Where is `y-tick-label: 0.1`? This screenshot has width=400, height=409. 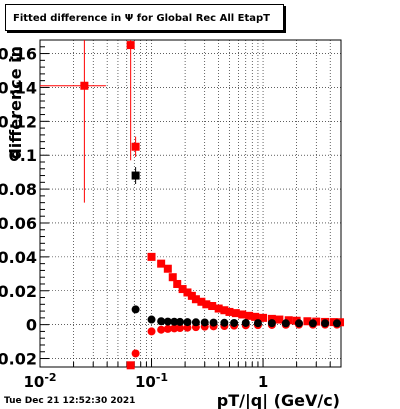 y-tick-label: 0.1 is located at coordinates (23, 155).